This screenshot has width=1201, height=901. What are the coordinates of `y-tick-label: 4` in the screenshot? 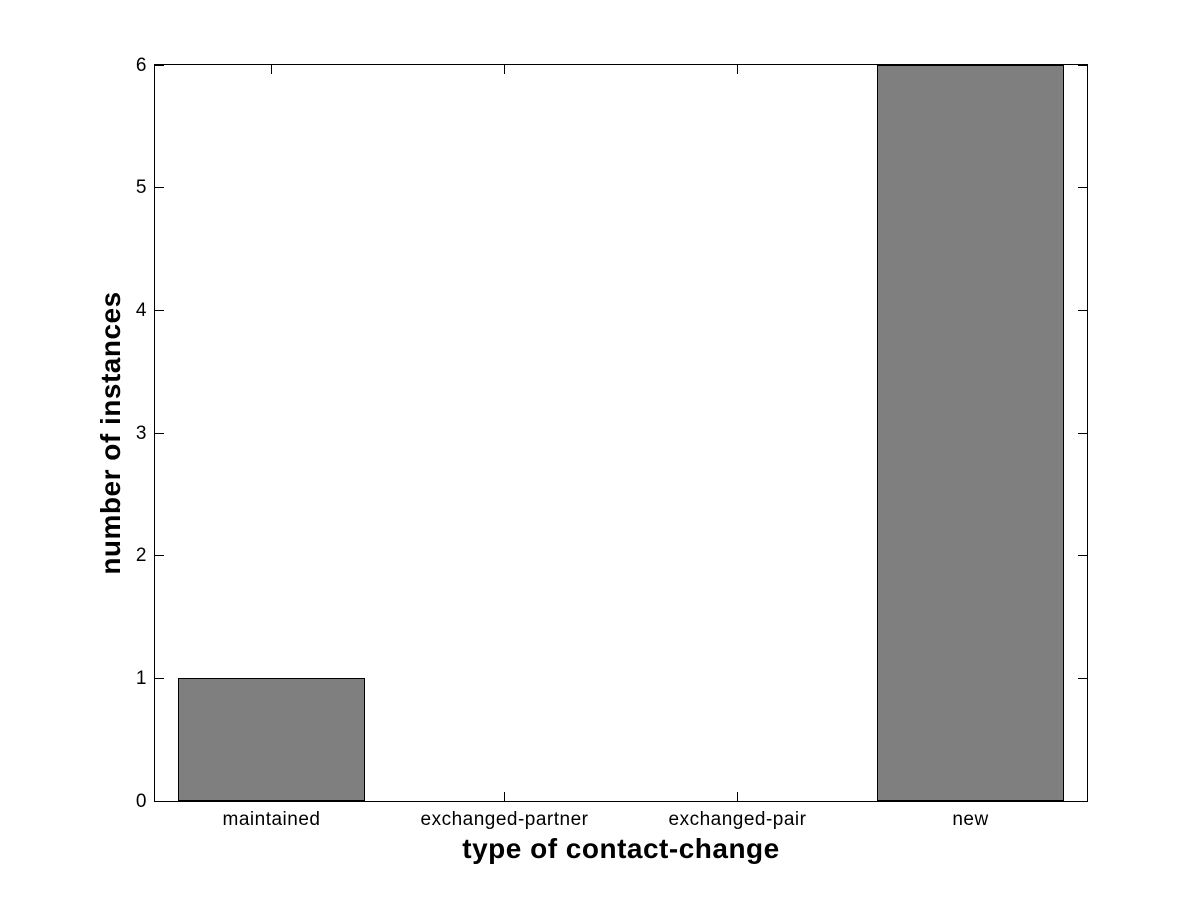 It's located at (141, 310).